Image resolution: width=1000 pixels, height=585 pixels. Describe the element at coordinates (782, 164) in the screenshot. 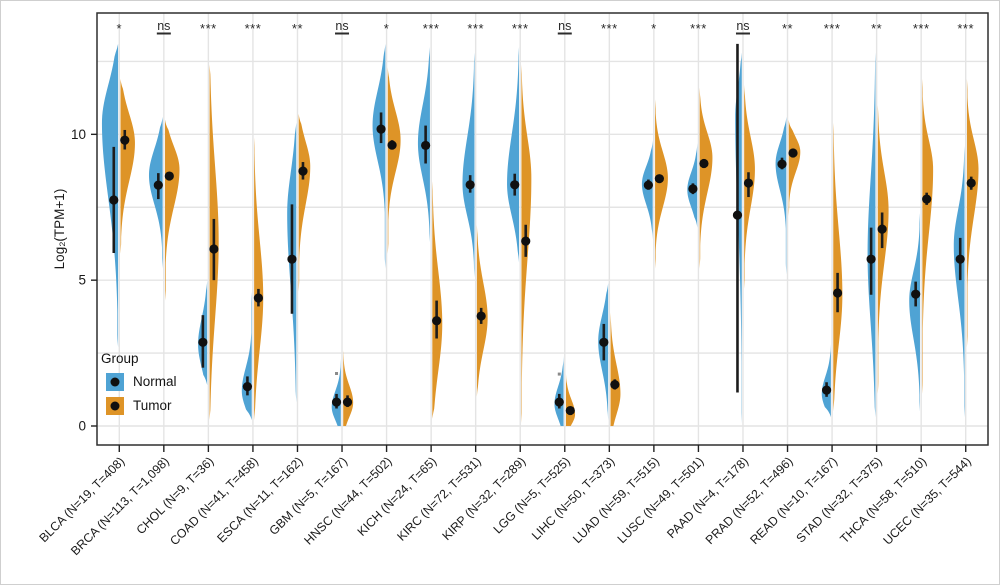

I see `mean-point-normal-PRAD` at that location.